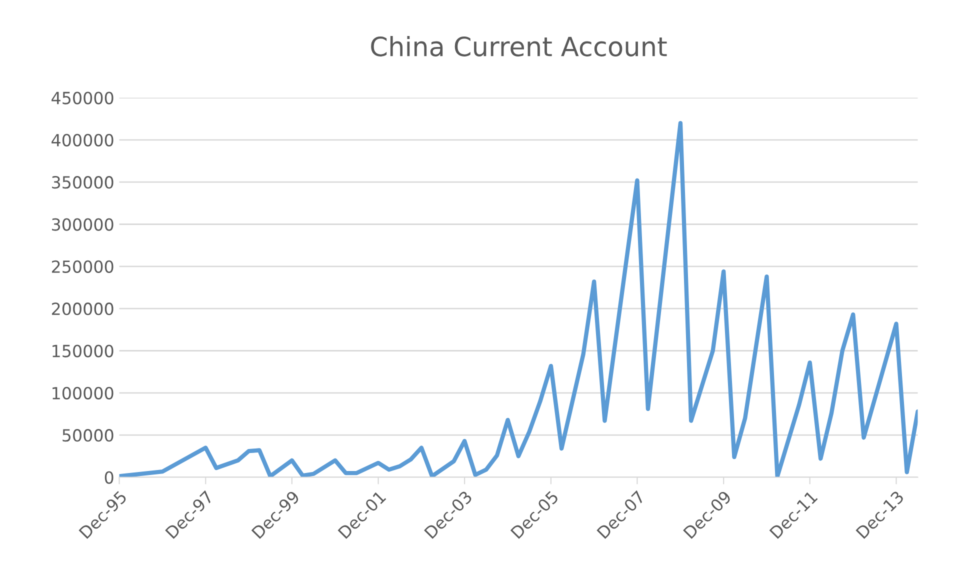 The height and width of the screenshot is (575, 954). I want to click on y-tick-label: 0, so click(109, 477).